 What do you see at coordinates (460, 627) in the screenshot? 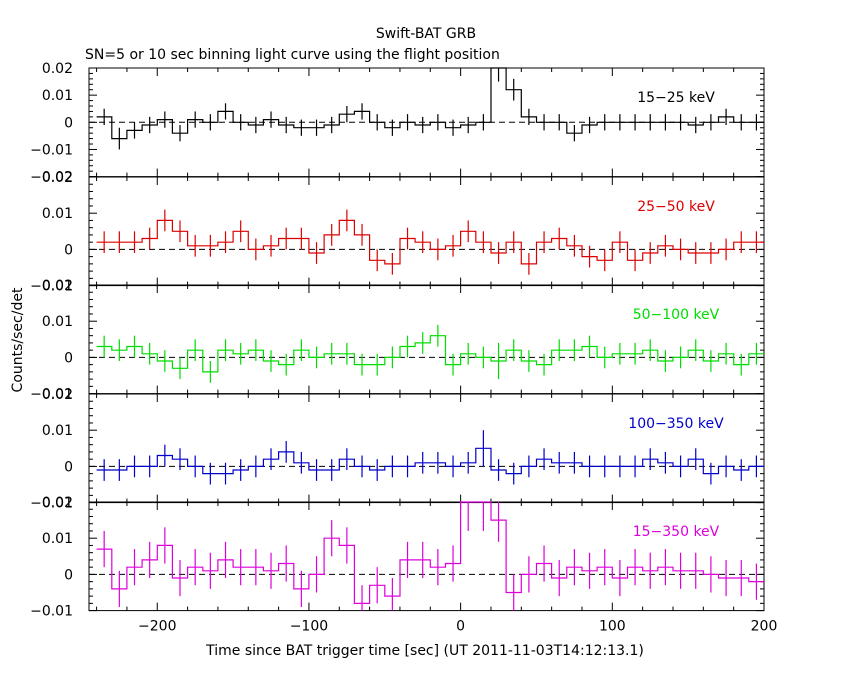
I see `x-tick-label: 0` at bounding box center [460, 627].